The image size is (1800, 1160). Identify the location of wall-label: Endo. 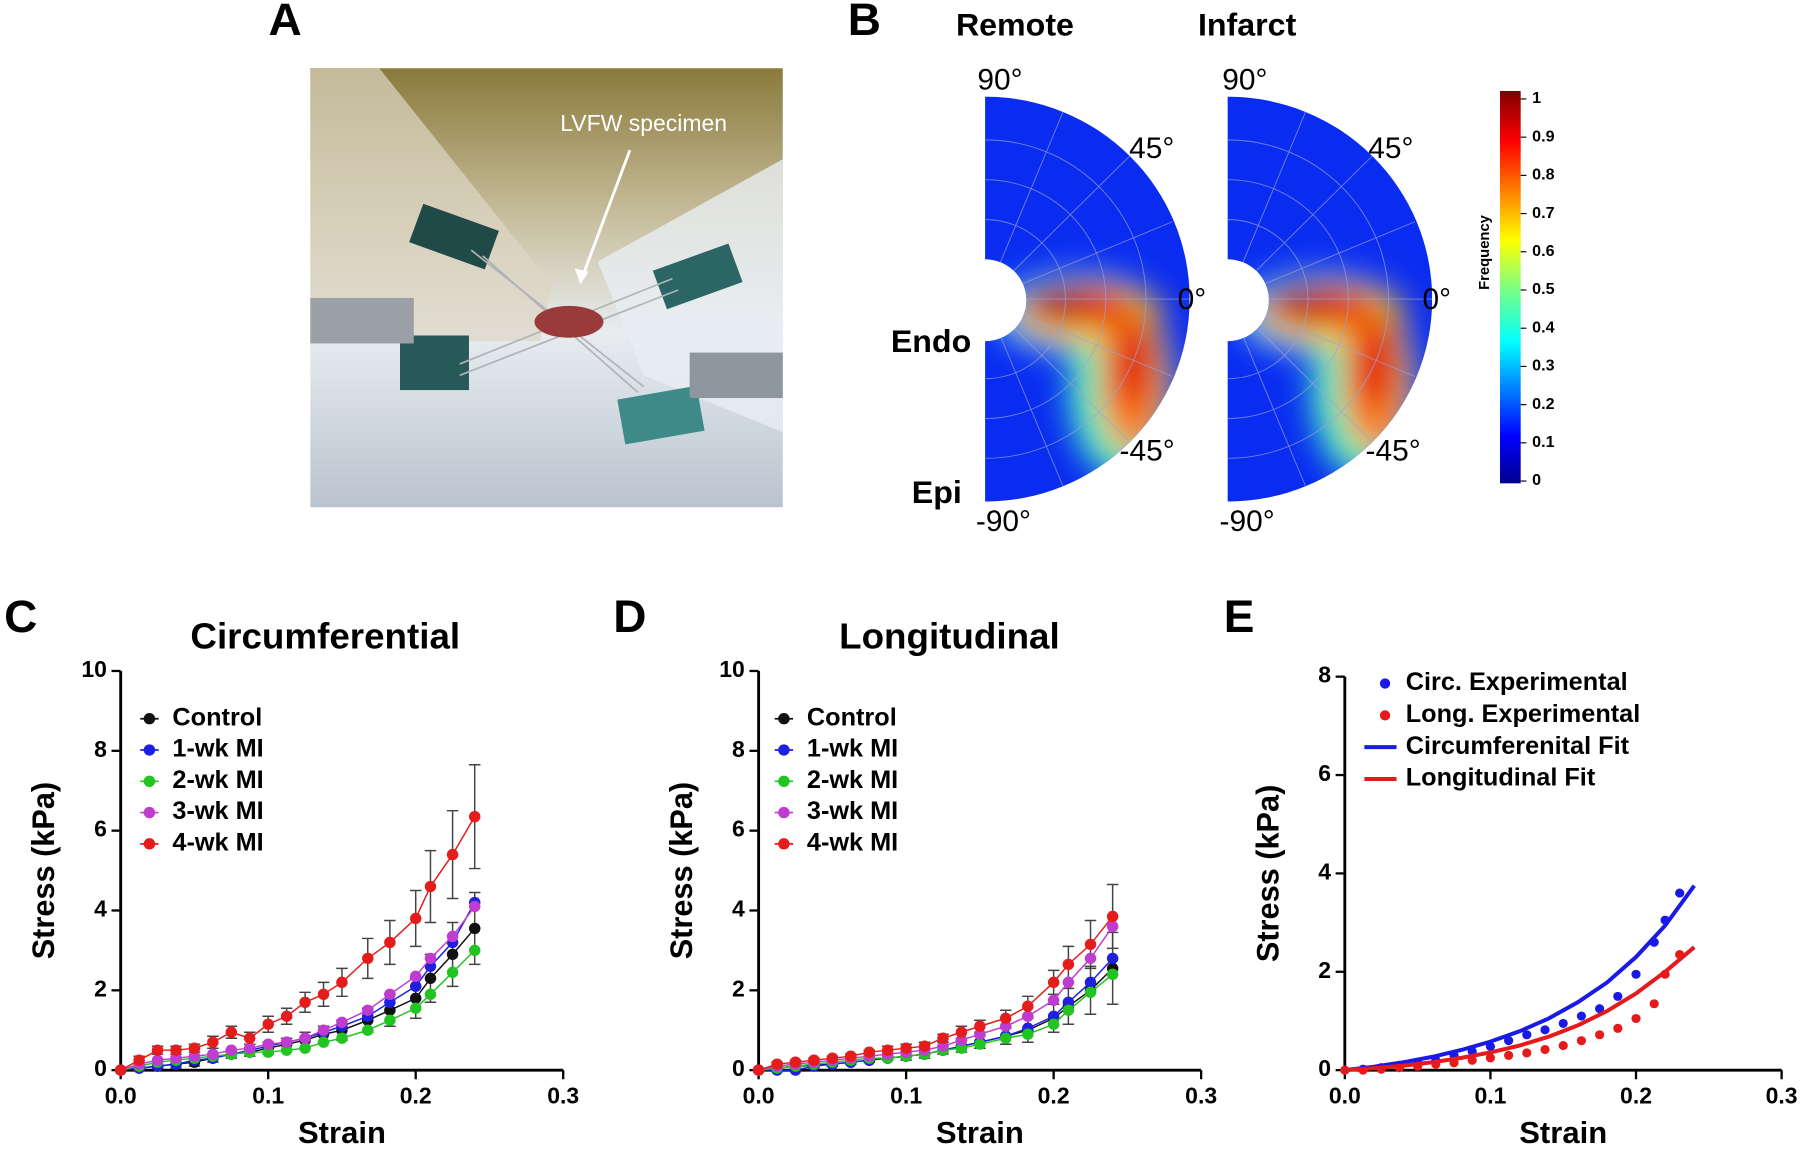
(931, 341).